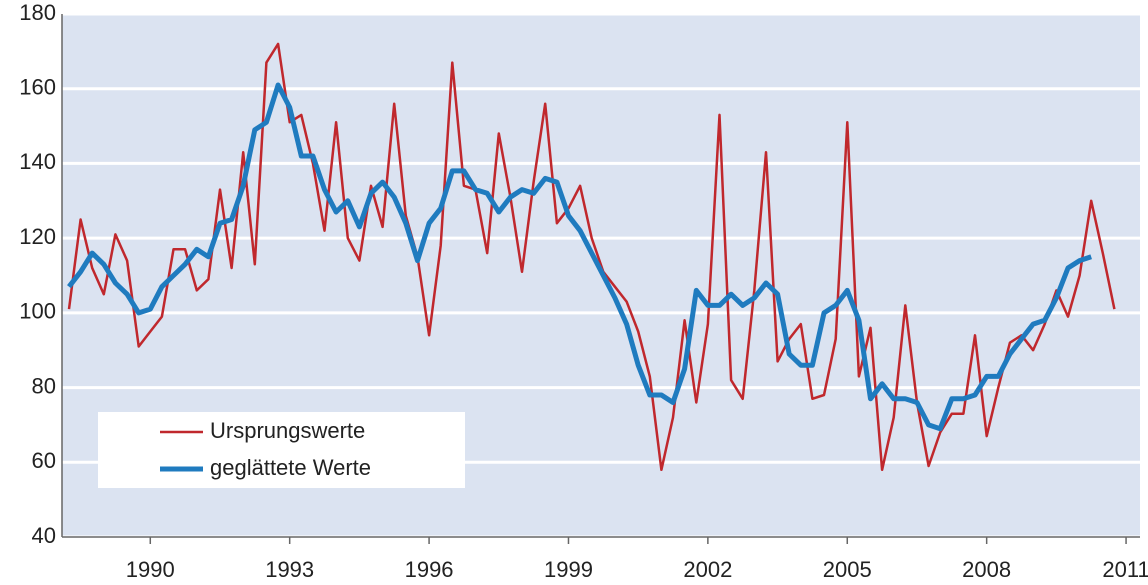  What do you see at coordinates (44, 460) in the screenshot?
I see `y-tick-label: 60` at bounding box center [44, 460].